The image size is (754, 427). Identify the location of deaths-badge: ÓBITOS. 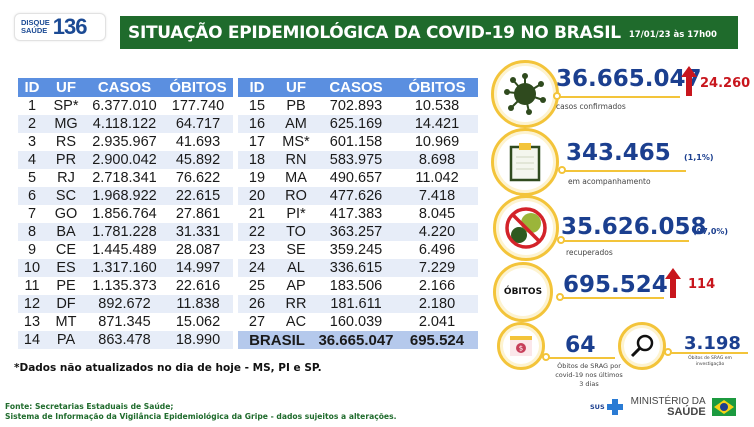
(523, 292).